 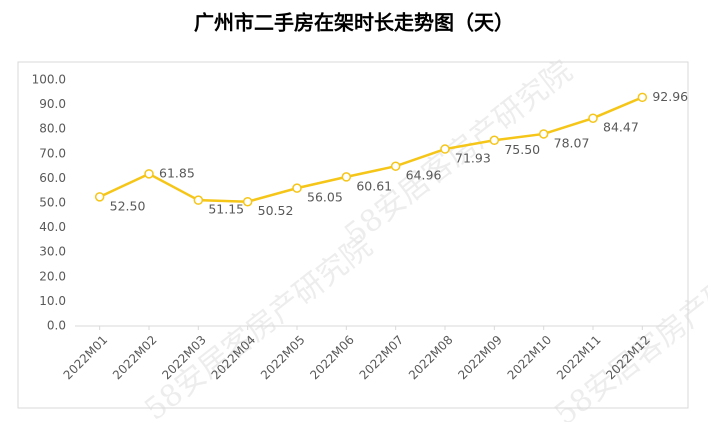 What do you see at coordinates (621, 127) in the screenshot?
I see `value-label: 84.47` at bounding box center [621, 127].